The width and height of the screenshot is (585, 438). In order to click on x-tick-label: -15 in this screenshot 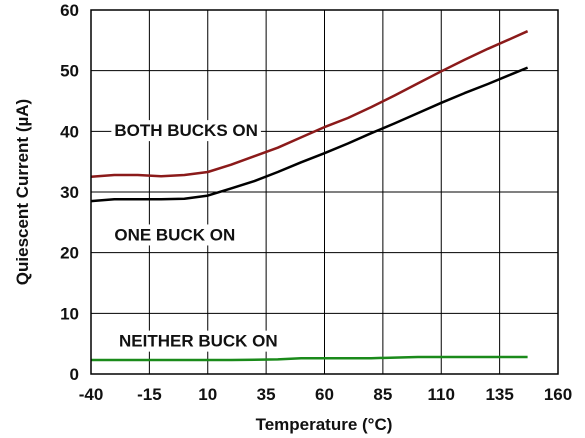, I will do `click(149, 394)`.